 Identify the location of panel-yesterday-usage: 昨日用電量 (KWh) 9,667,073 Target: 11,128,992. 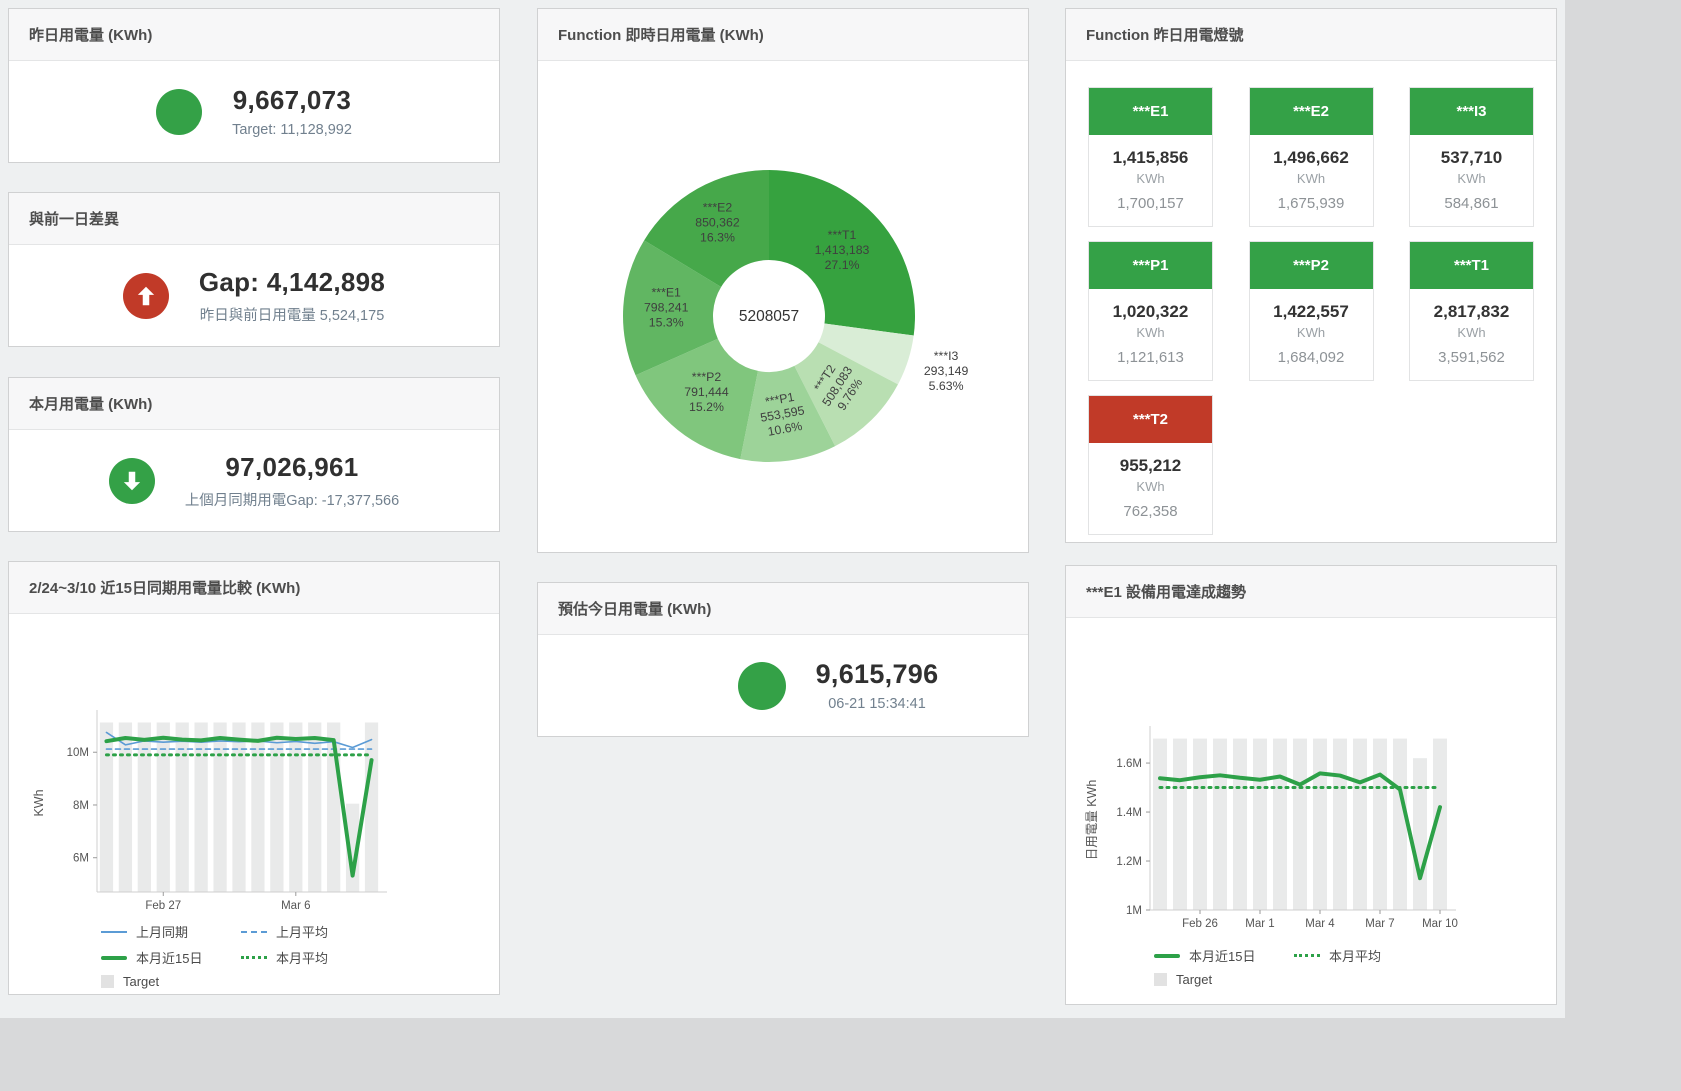
(254, 85).